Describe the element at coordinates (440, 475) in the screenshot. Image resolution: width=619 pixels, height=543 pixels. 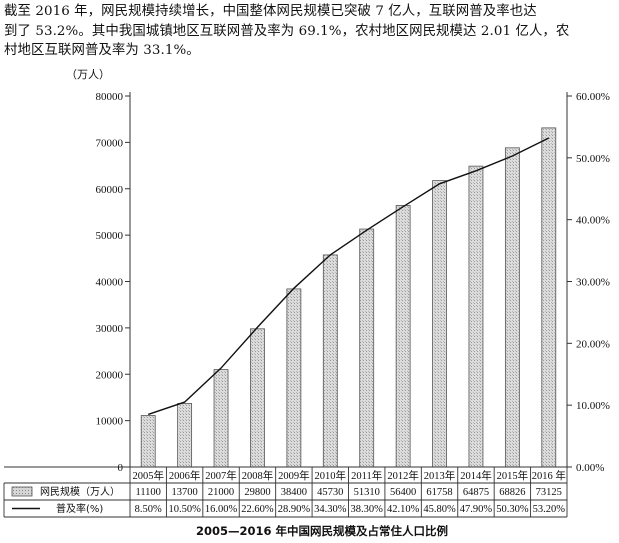
I see `category-label: 2013年` at that location.